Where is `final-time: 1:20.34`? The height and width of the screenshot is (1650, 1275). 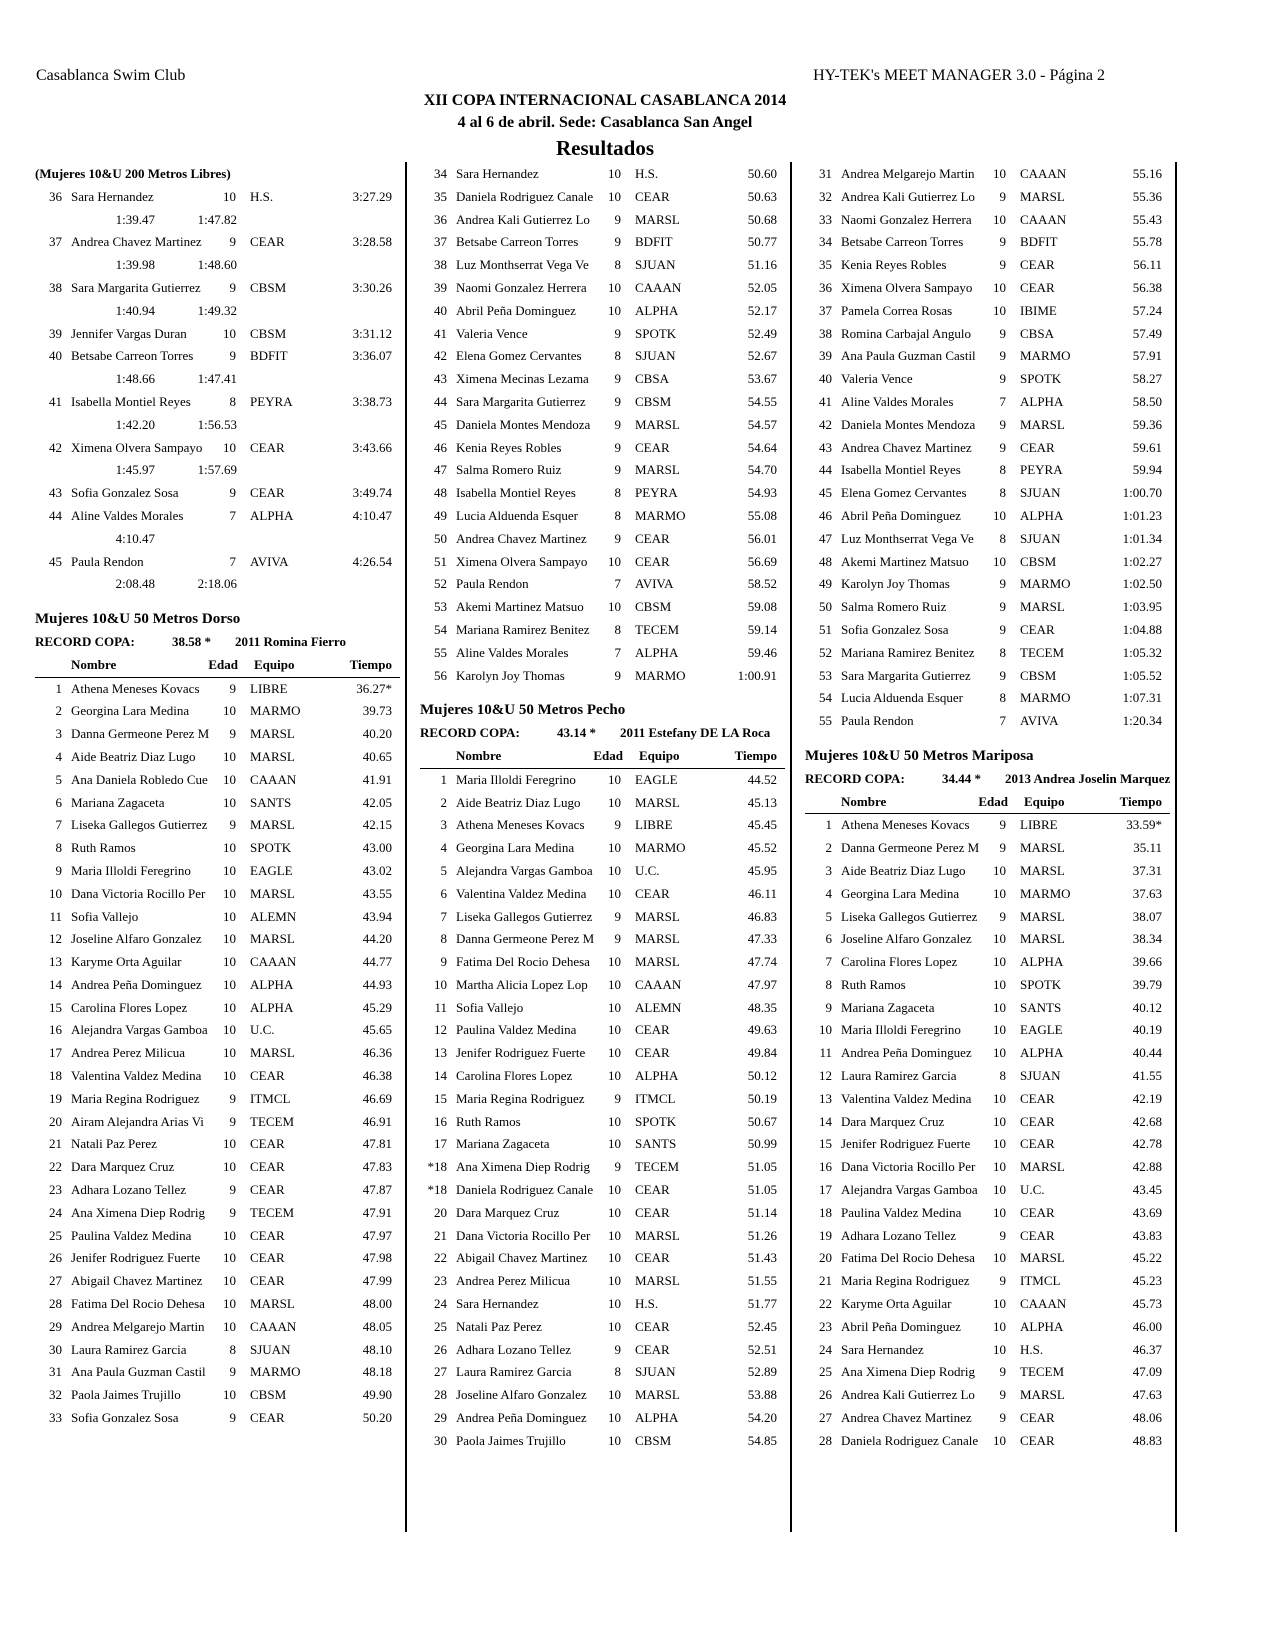 final-time: 1:20.34 is located at coordinates (1142, 721).